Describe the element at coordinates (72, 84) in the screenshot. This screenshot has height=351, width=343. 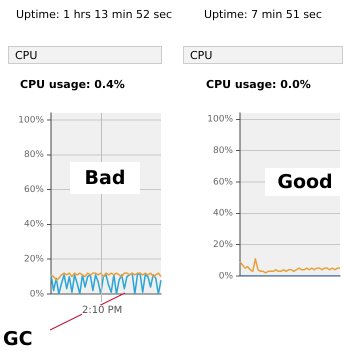
I see `text: CPU usage: 0.4%` at that location.